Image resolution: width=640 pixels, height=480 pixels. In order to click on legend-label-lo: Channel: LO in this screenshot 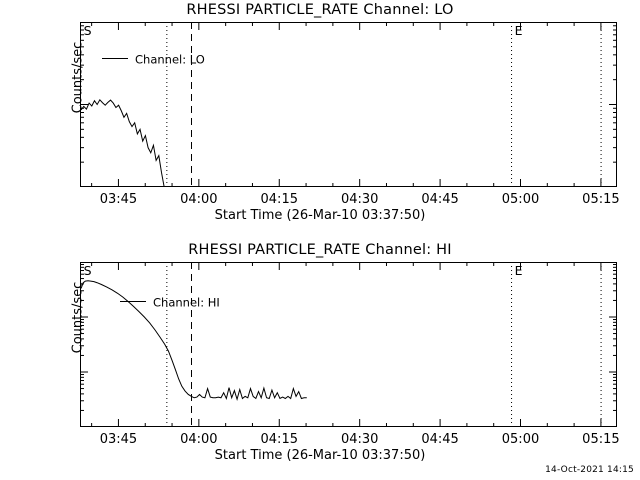, I will do `click(170, 59)`.